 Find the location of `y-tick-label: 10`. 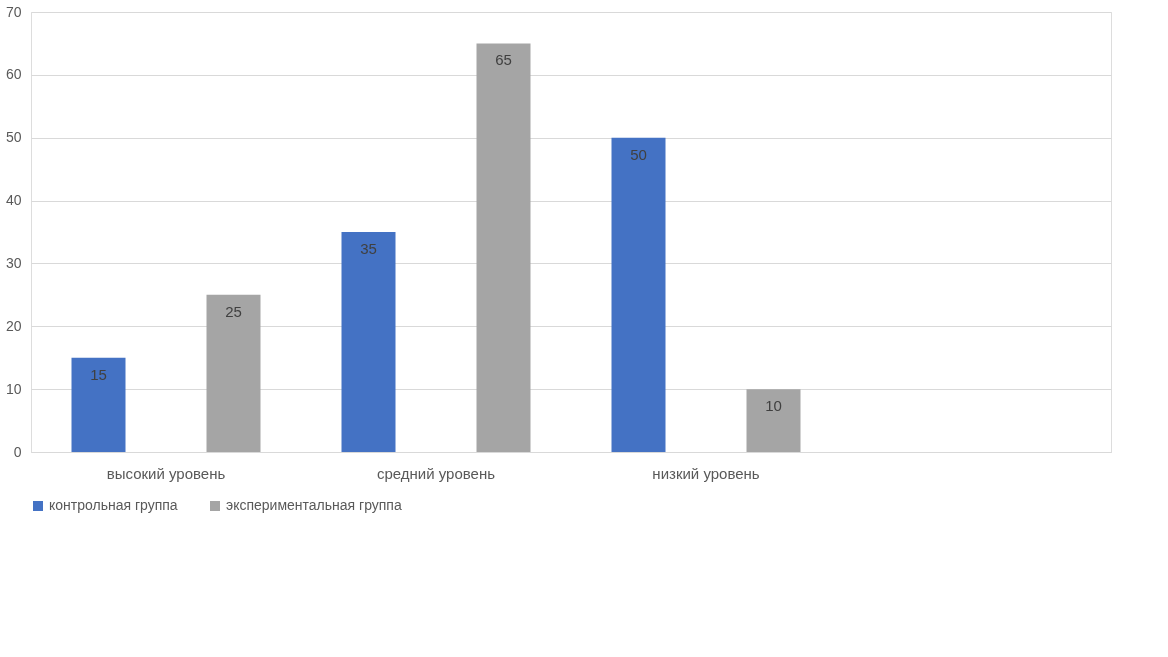

y-tick-label: 10 is located at coordinates (13, 388).